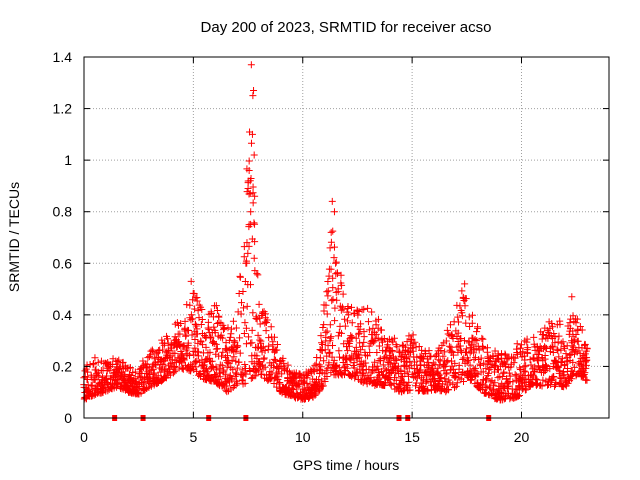 This screenshot has width=640, height=480. What do you see at coordinates (412, 437) in the screenshot?
I see `x-tick-label: 15` at bounding box center [412, 437].